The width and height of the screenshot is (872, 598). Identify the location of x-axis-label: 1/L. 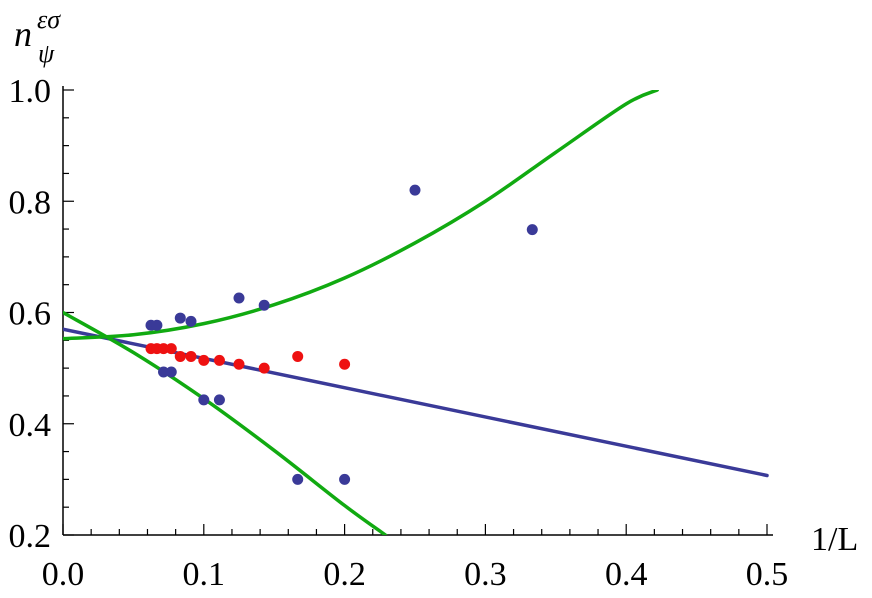
(834, 539).